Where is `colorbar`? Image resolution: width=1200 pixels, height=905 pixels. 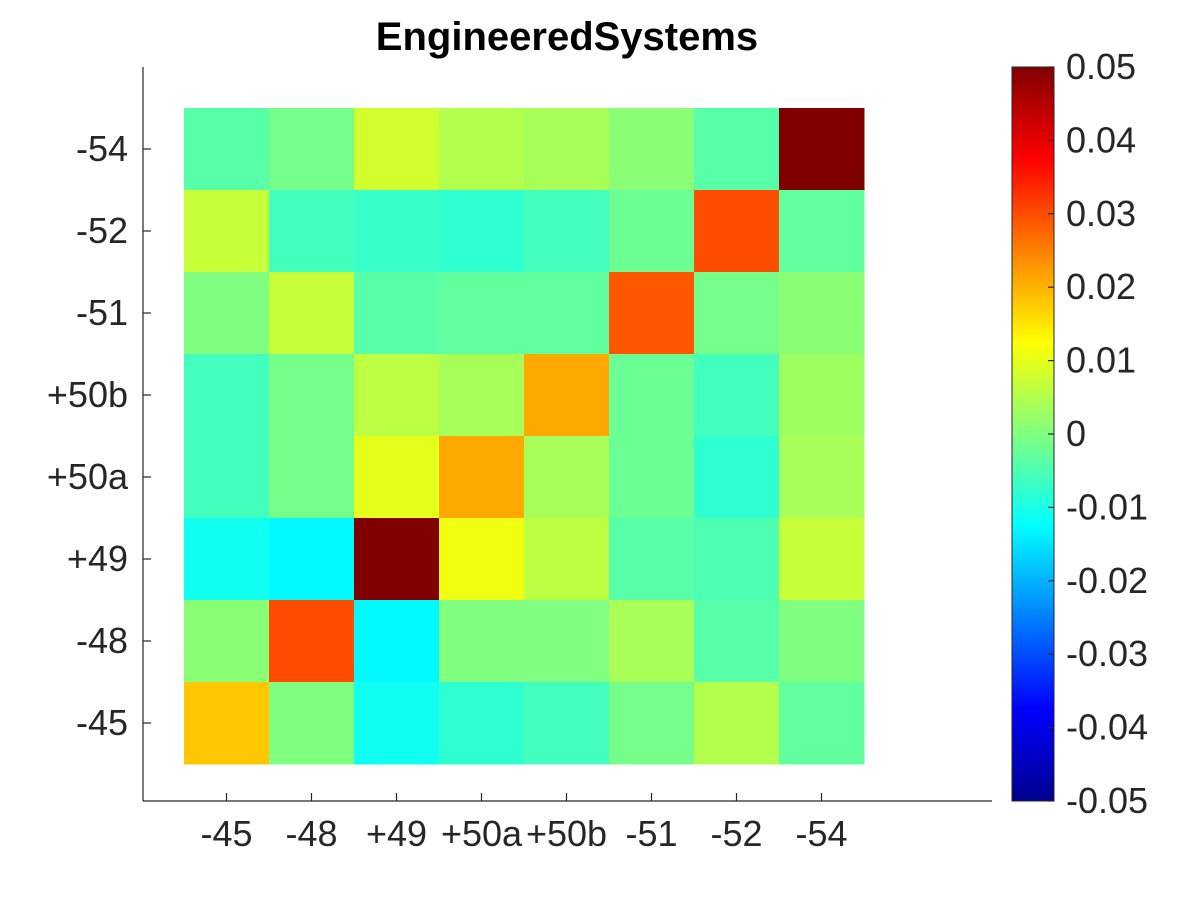 colorbar is located at coordinates (1033, 434).